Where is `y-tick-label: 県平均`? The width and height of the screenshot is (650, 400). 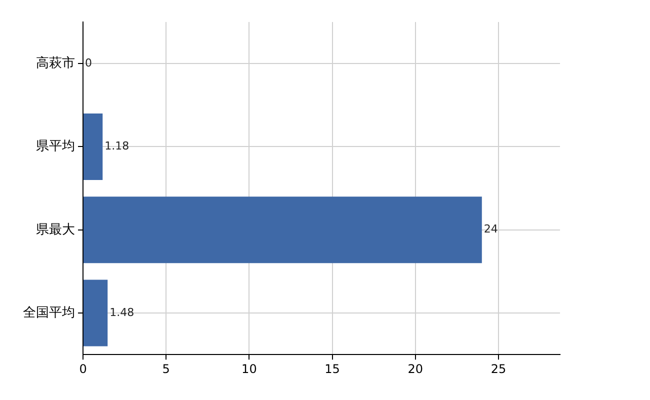 y-tick-label: 県平均 is located at coordinates (55, 146).